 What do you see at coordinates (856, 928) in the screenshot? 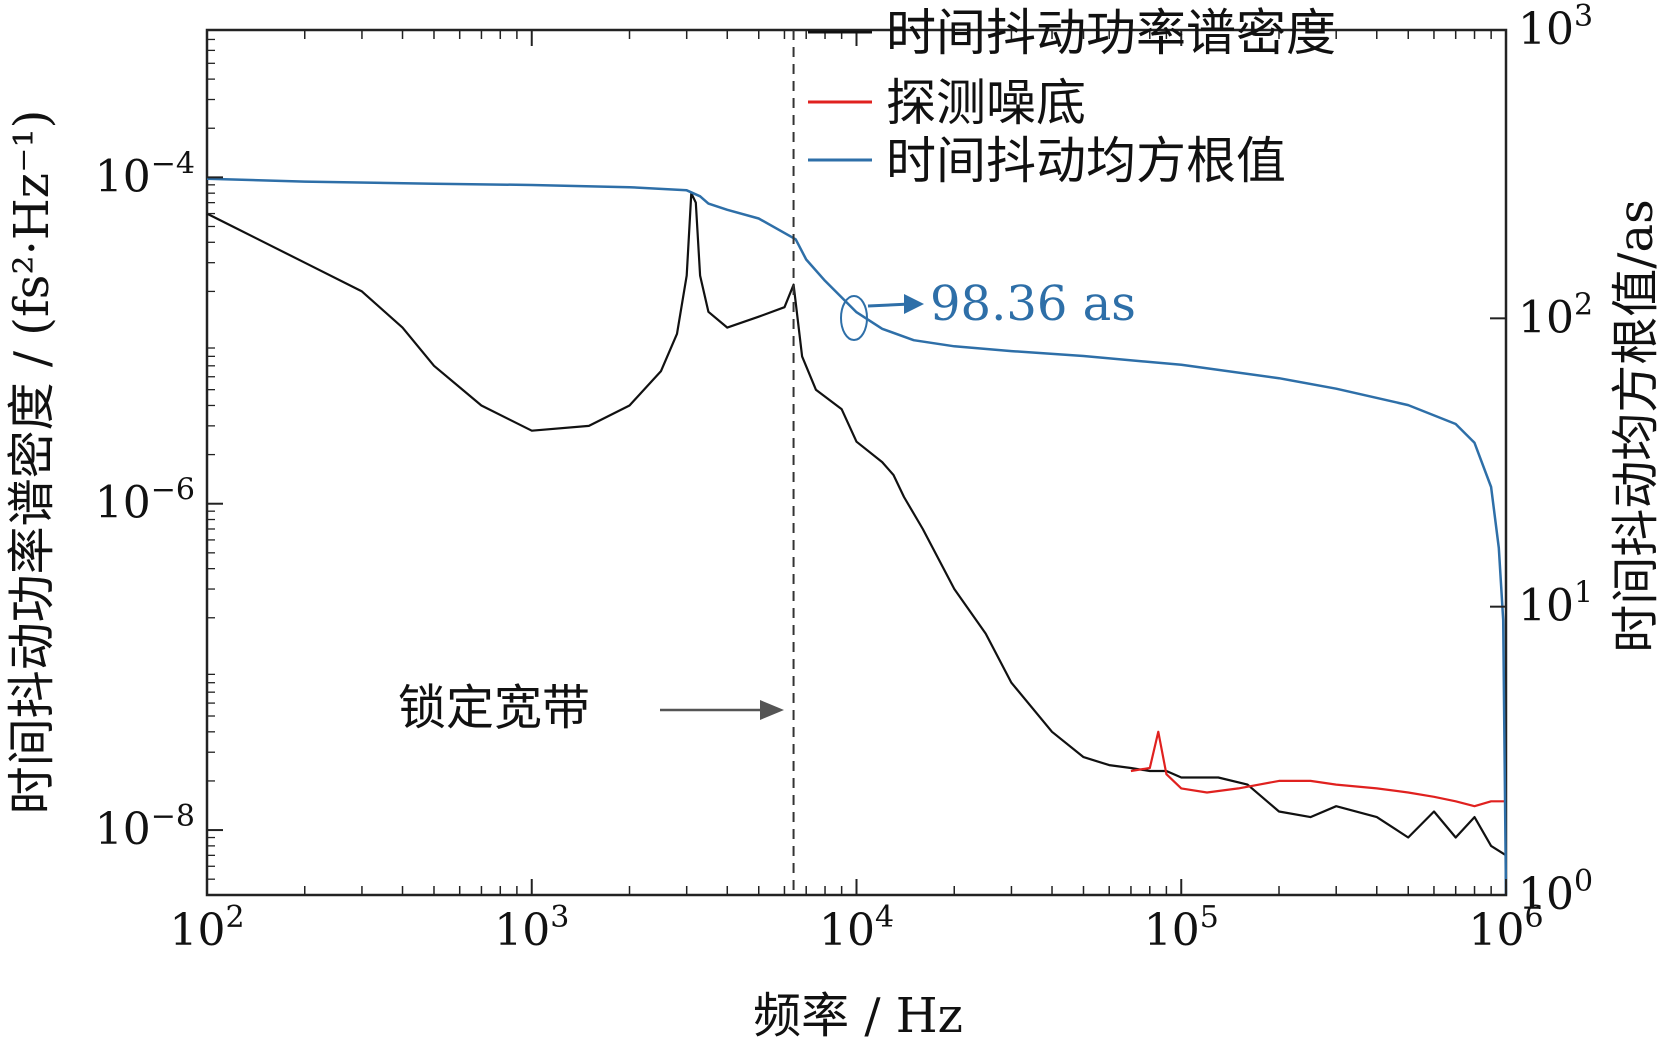
I see `x-tick-label: 104` at bounding box center [856, 928].